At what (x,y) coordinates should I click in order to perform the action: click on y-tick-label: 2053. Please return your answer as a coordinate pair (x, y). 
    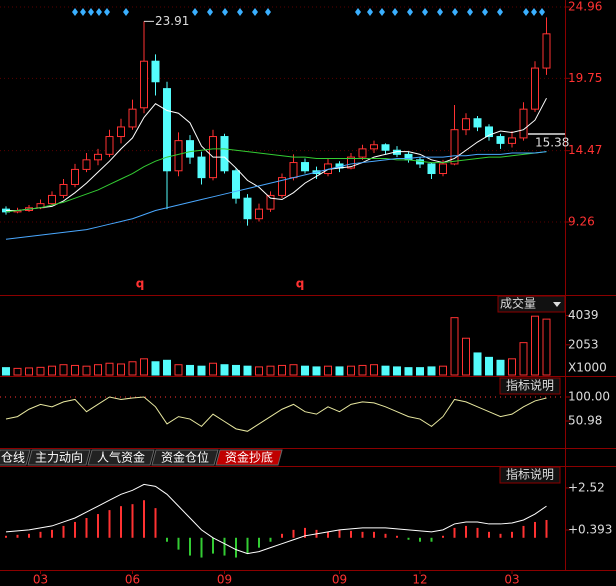
    Looking at the image, I should click on (583, 344).